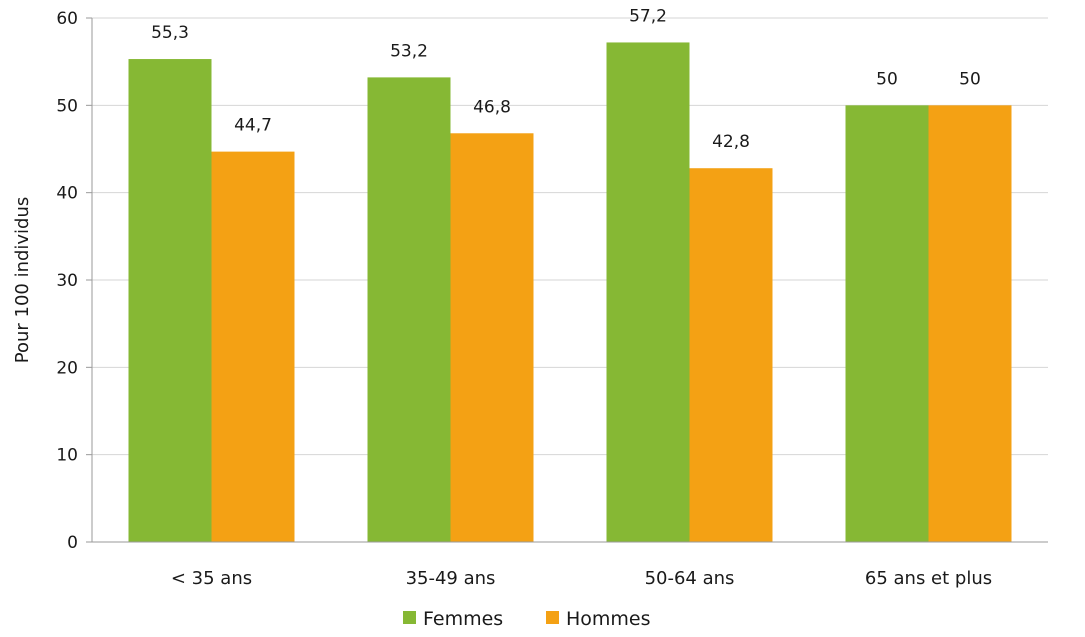 This screenshot has width=1085, height=637. I want to click on legend-label-hommes: Hommes, so click(608, 619).